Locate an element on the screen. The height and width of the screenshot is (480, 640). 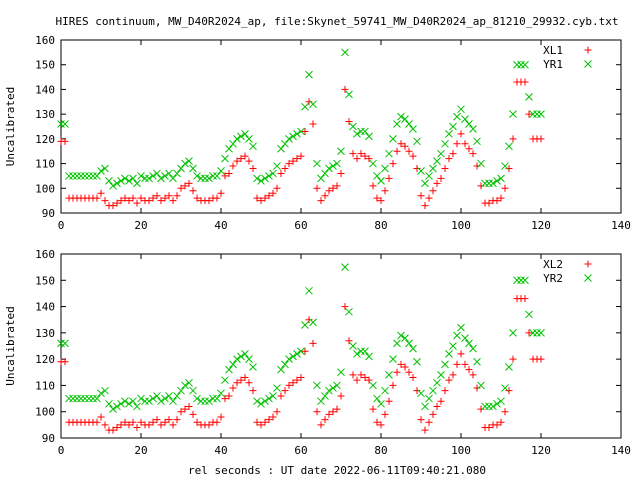
x-tick-label: 0 is located at coordinates (61, 450).